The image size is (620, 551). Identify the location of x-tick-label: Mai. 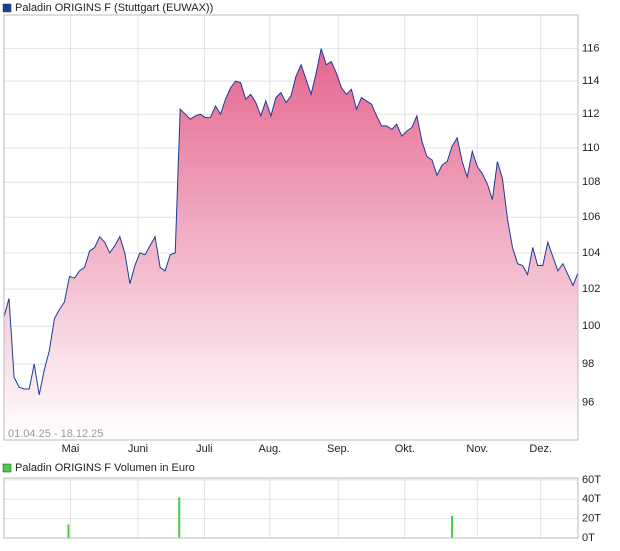
(71, 449).